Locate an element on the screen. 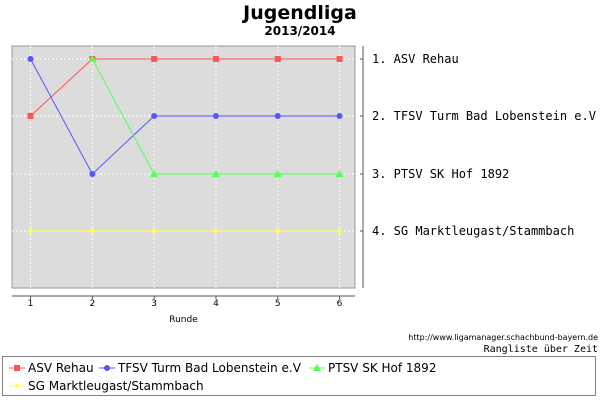 The height and width of the screenshot is (400, 600). chart-note: Rangliste über Zeit is located at coordinates (540, 349).